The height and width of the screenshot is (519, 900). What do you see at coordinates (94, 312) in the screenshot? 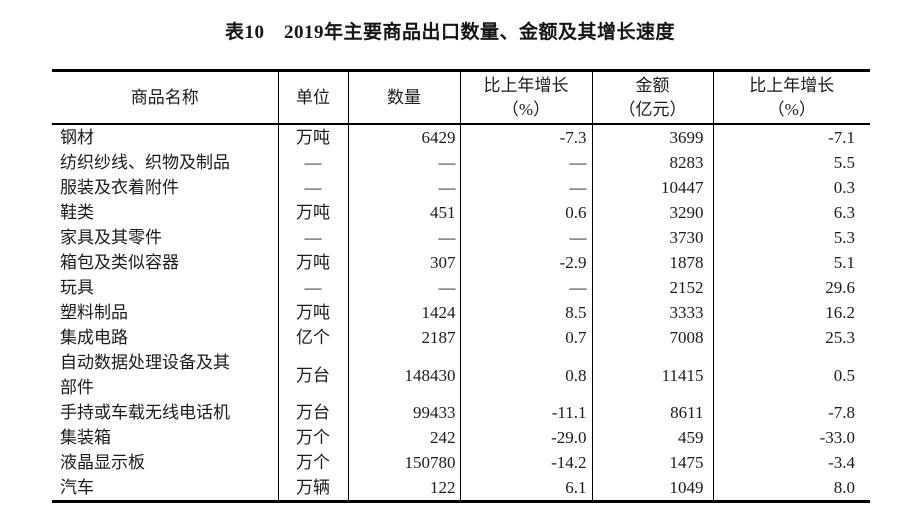
I see `commodity-name: 塑料制品` at bounding box center [94, 312].